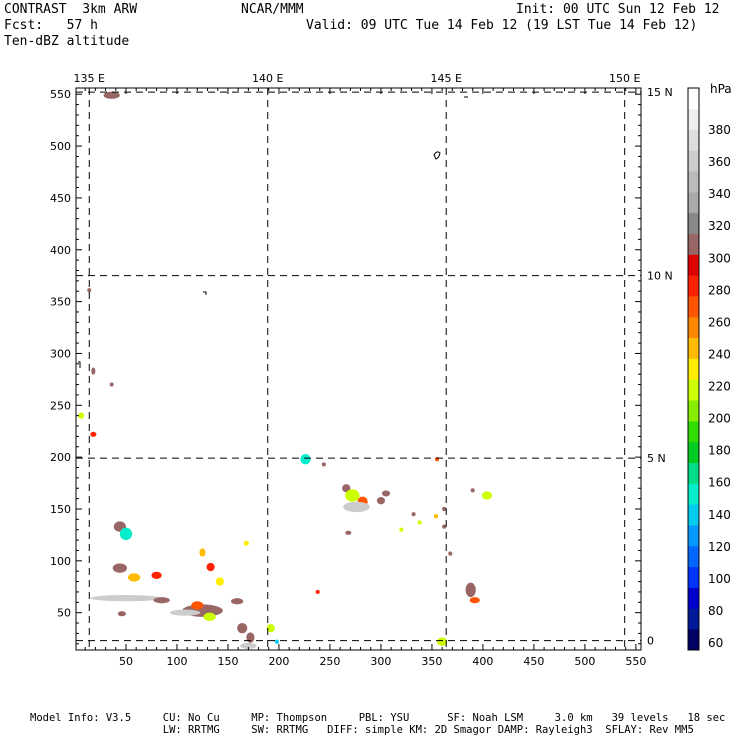 The image size is (740, 740). What do you see at coordinates (64, 613) in the screenshot?
I see `y-tick-label: 50` at bounding box center [64, 613].